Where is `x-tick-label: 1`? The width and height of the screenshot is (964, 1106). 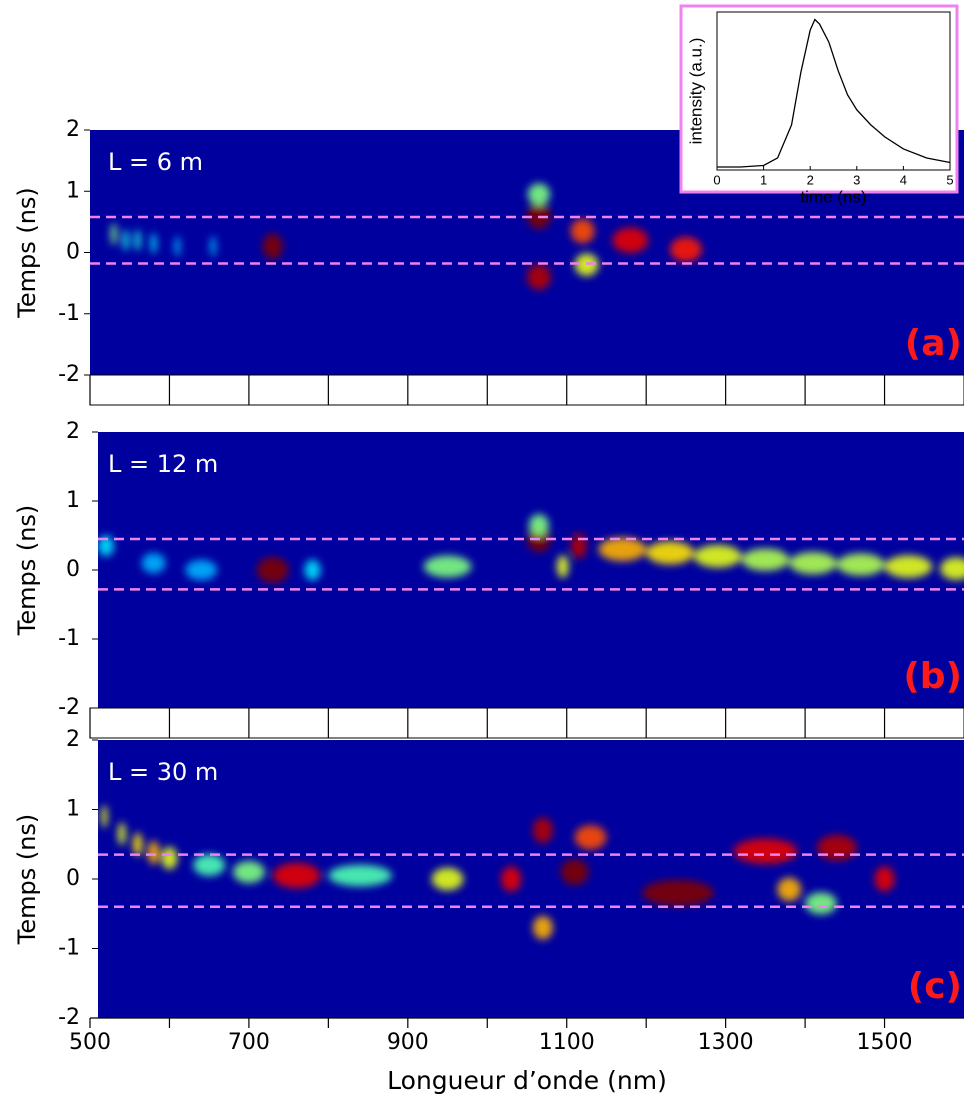
x-tick-label: 1 is located at coordinates (763, 179).